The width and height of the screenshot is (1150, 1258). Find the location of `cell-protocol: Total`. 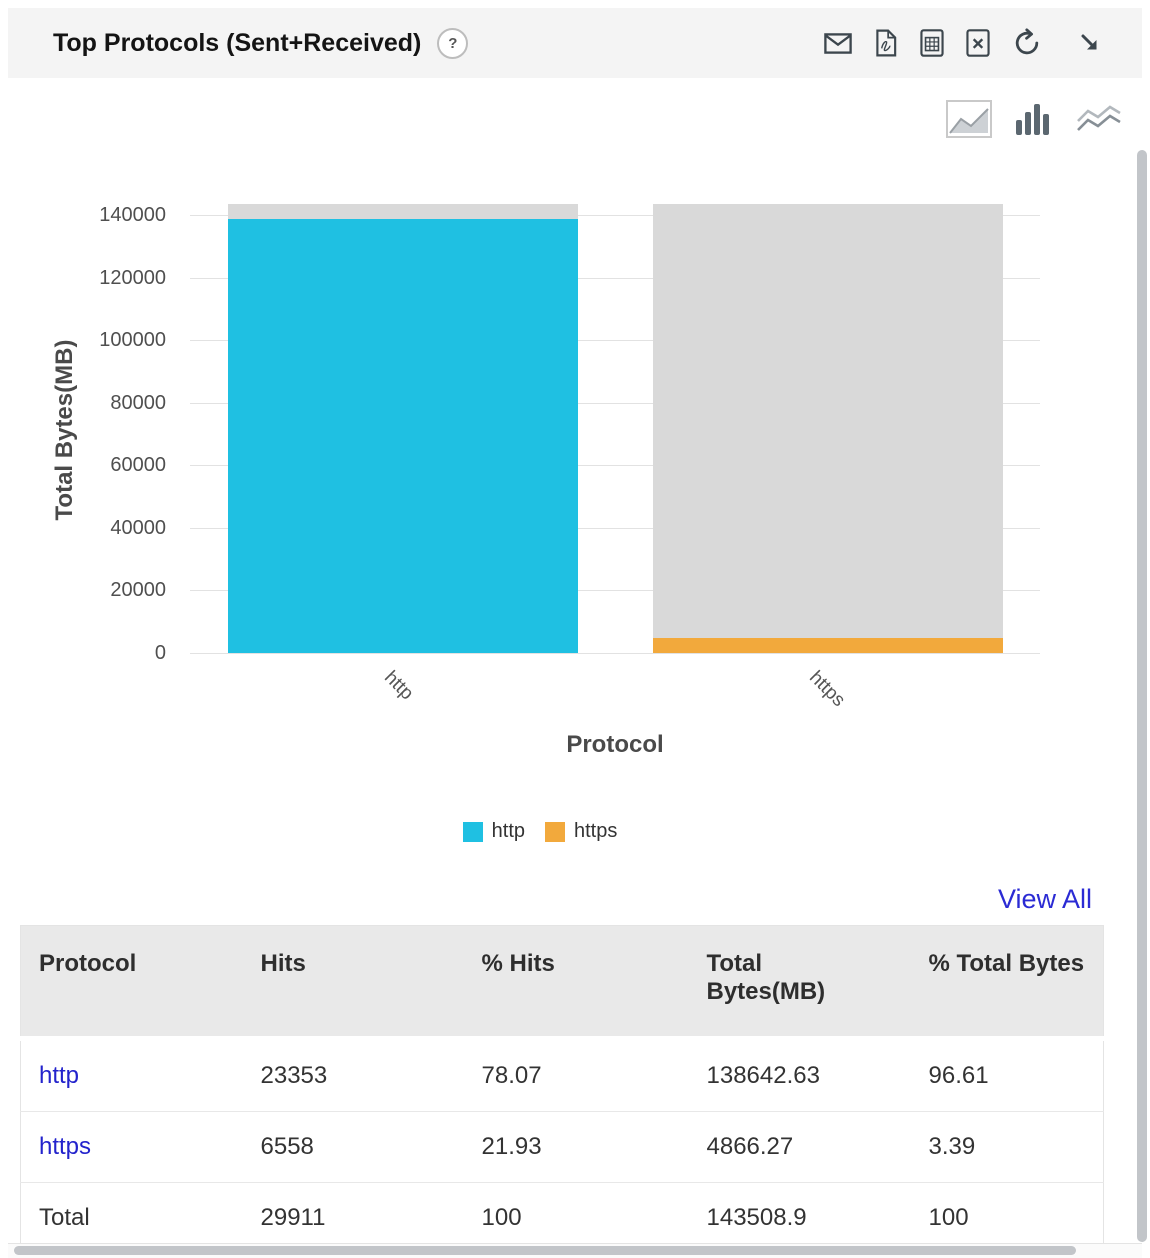

cell-protocol: Total is located at coordinates (64, 1217).